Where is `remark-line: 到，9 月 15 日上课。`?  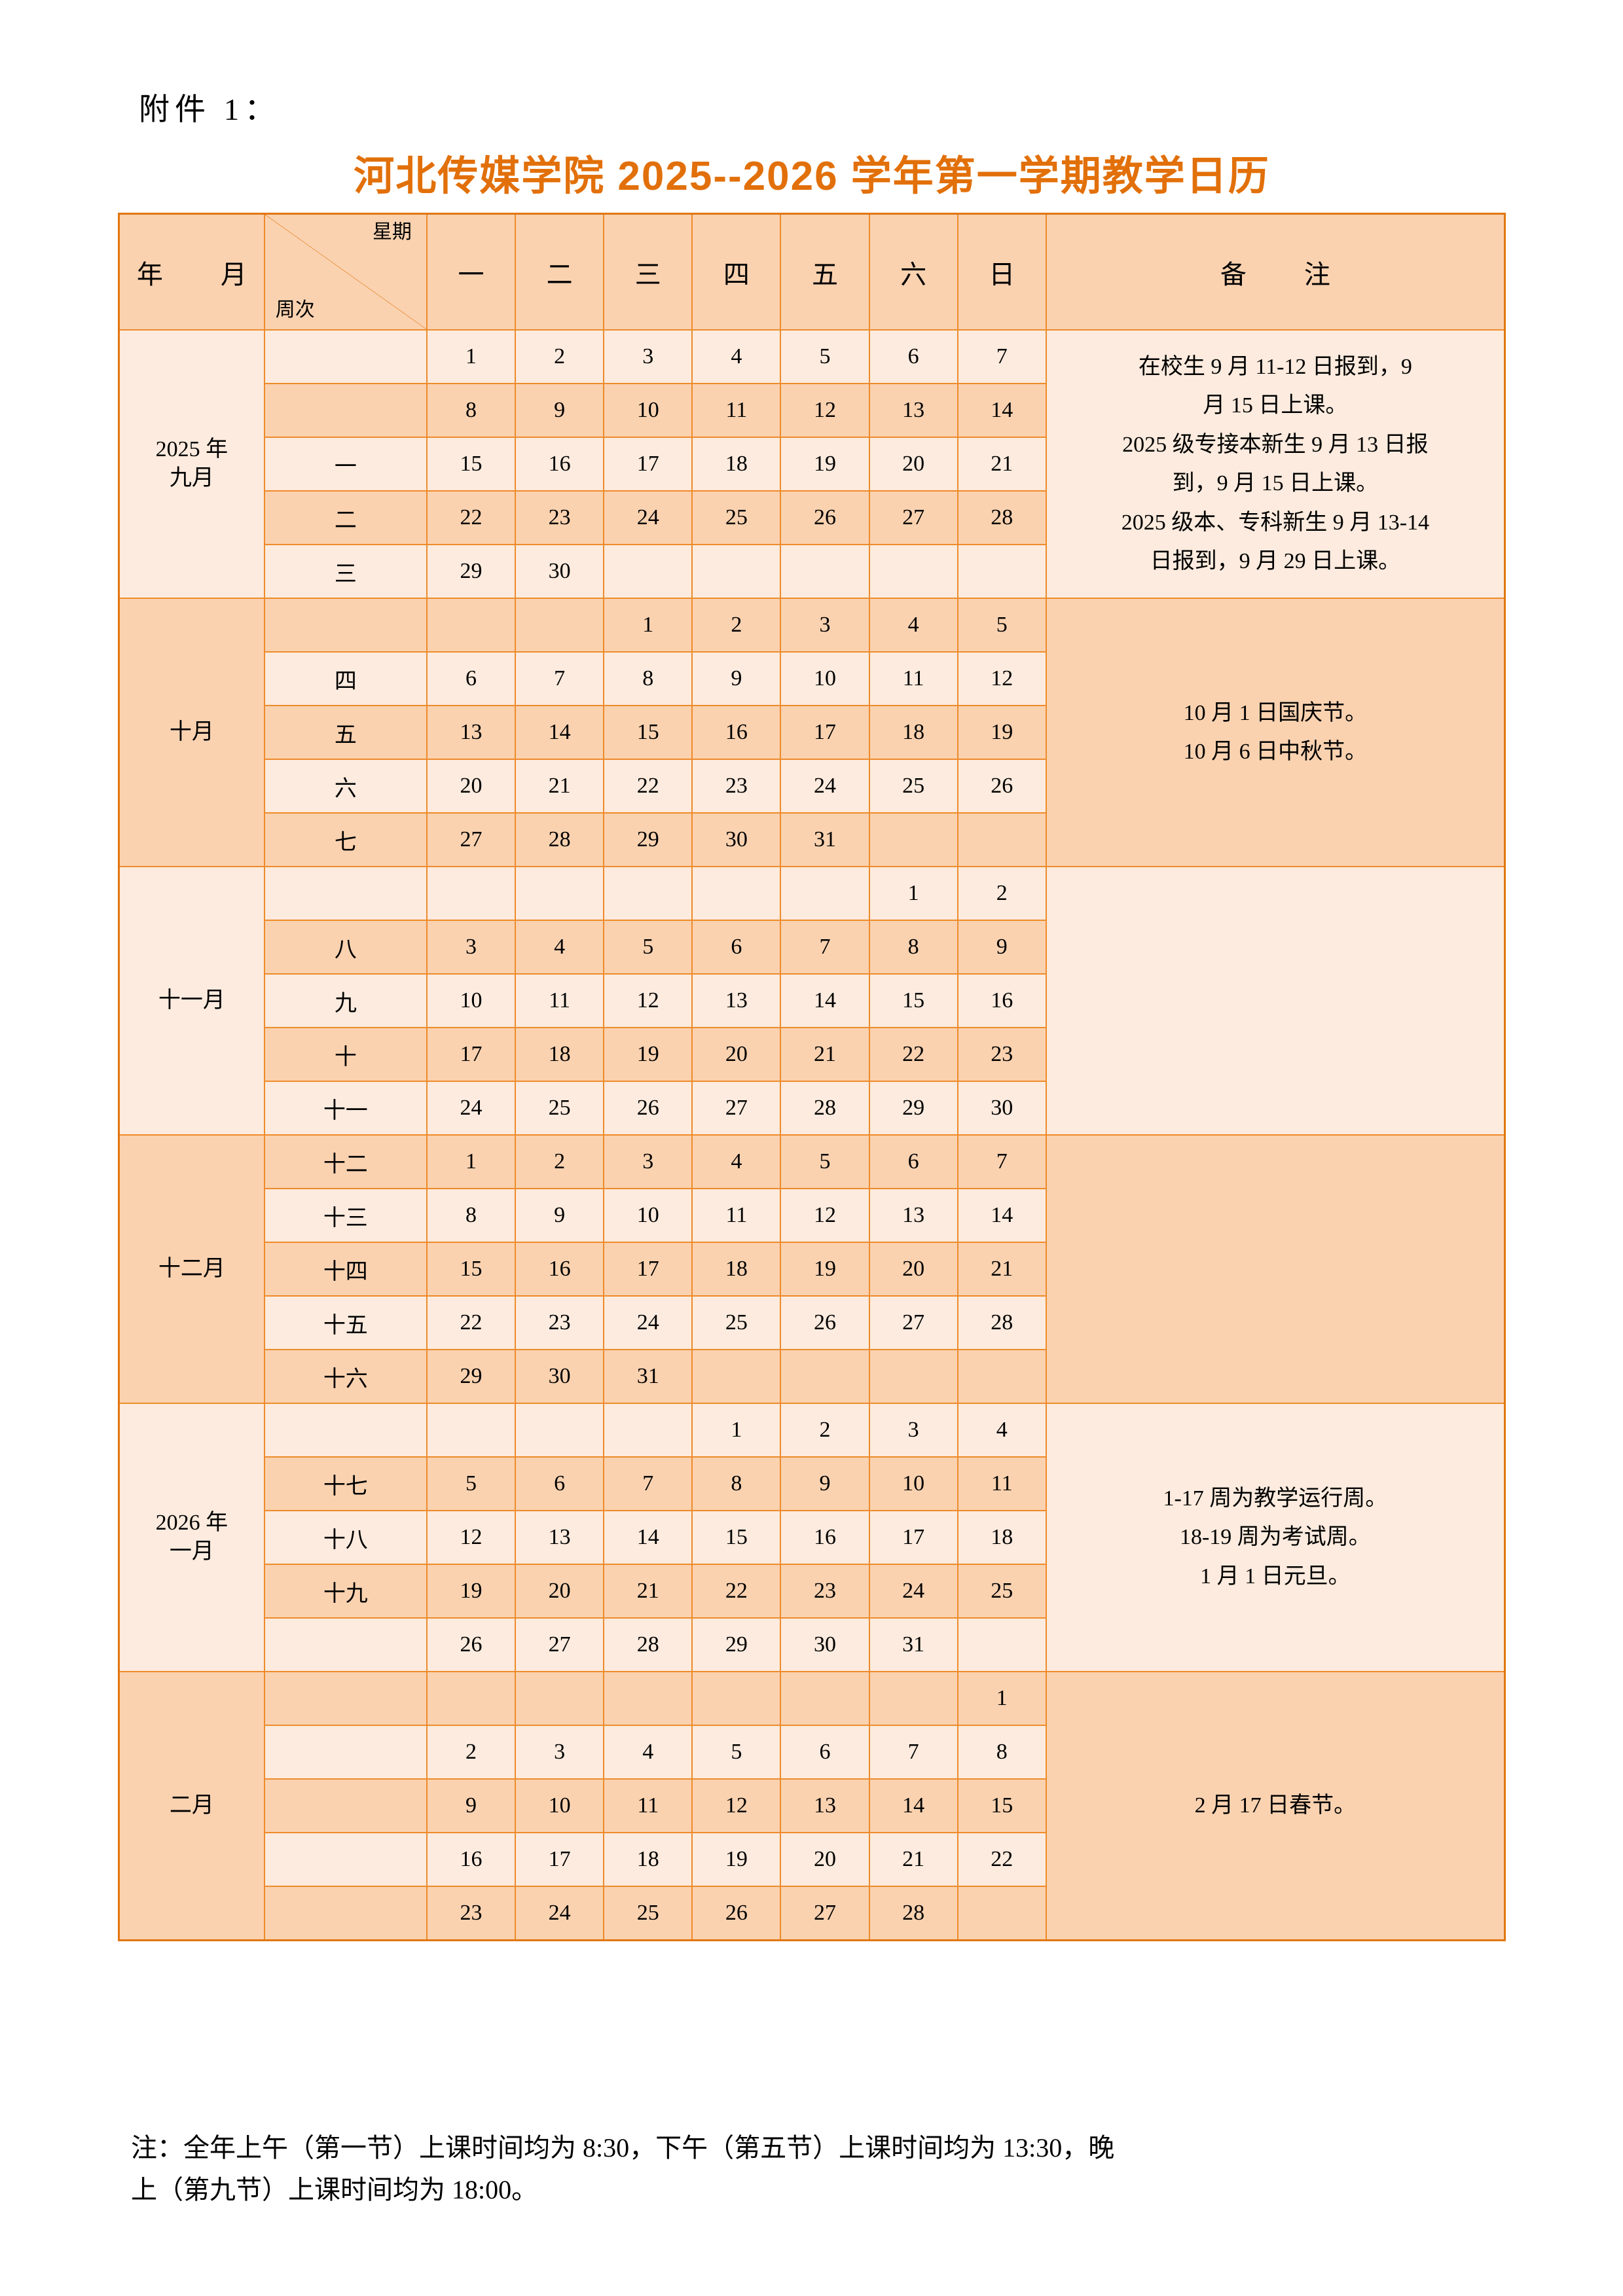 remark-line: 到，9 月 15 日上课。 is located at coordinates (1275, 483).